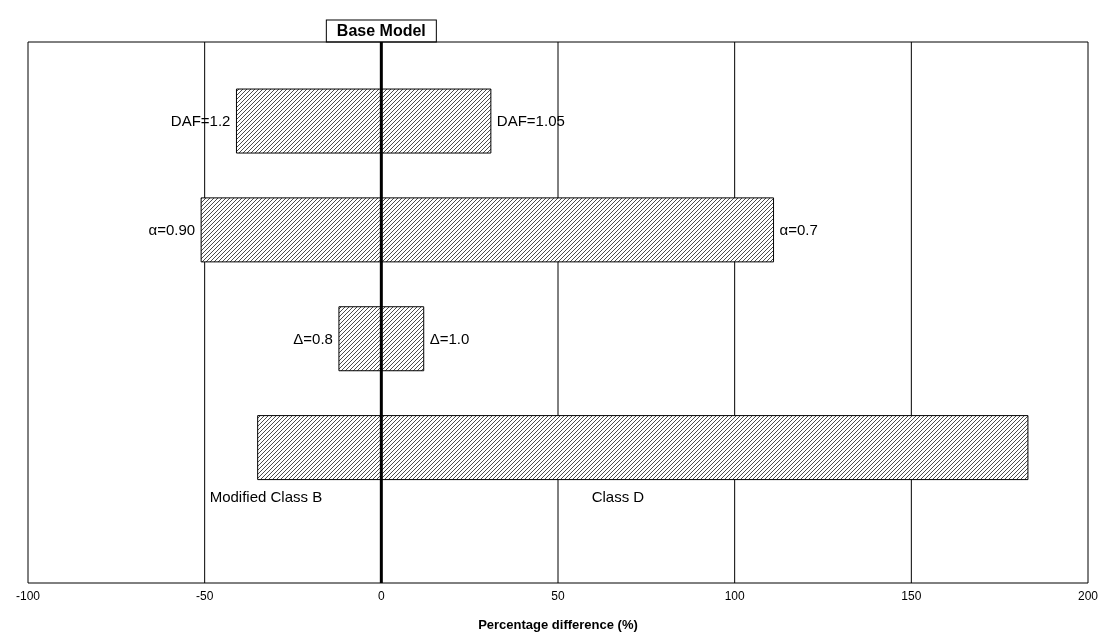 This screenshot has height=644, width=1104. Describe the element at coordinates (266, 497) in the screenshot. I see `annotation: Modified Class B` at that location.